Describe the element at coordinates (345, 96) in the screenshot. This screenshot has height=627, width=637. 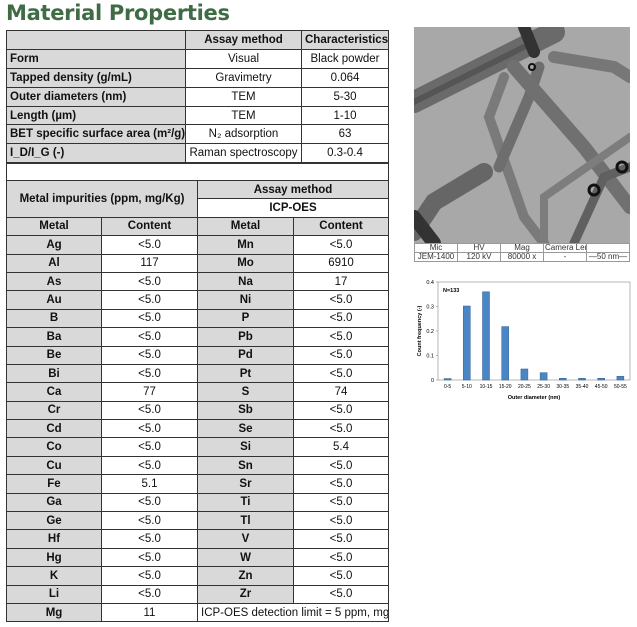
I see `property-value: 5-30` at that location.